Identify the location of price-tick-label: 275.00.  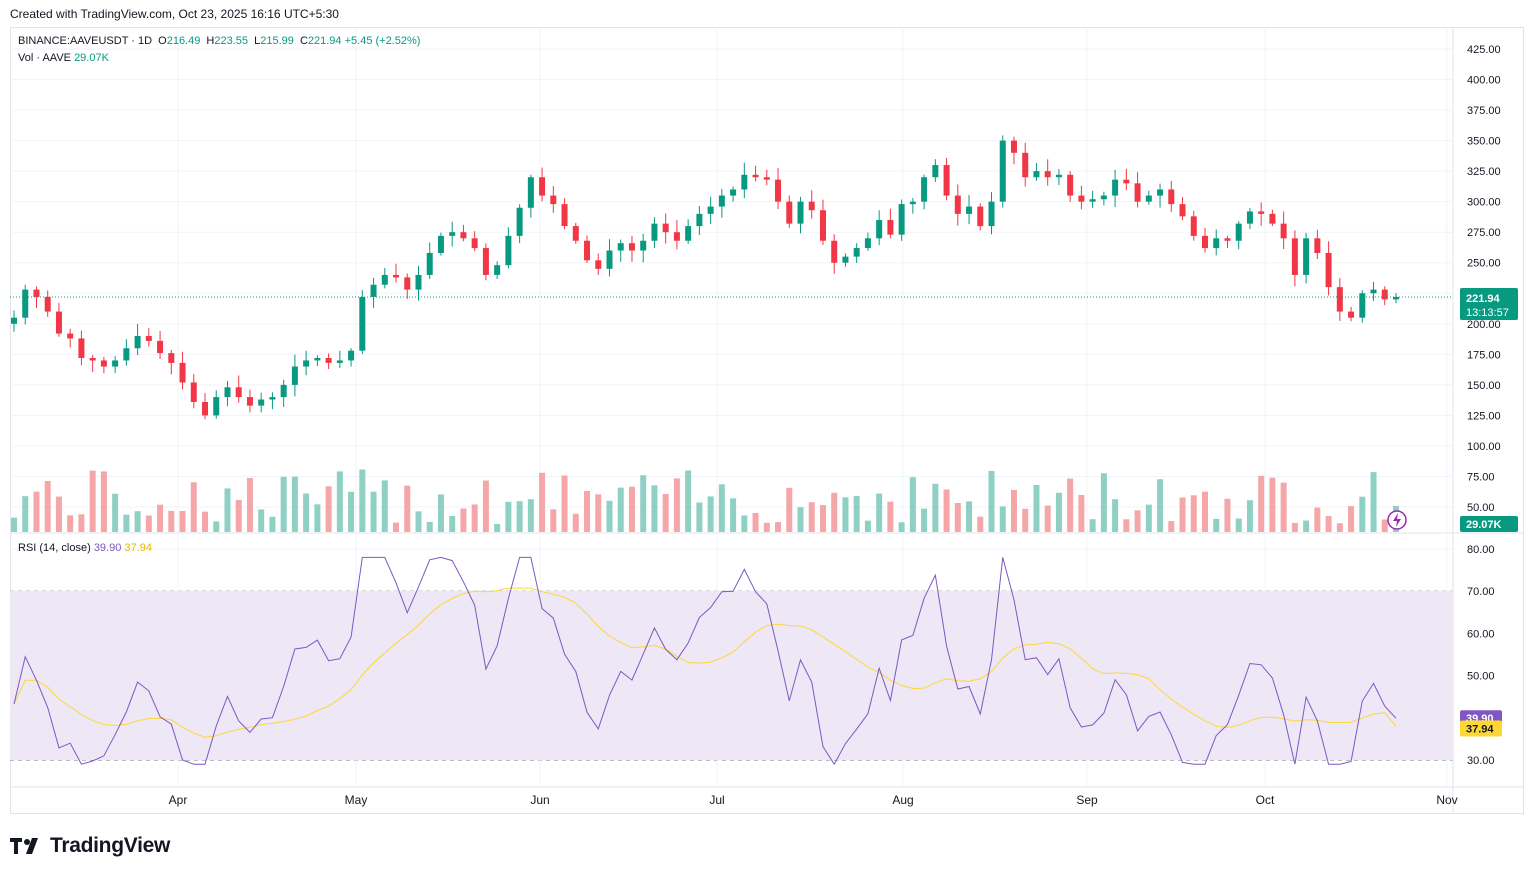
(1484, 233).